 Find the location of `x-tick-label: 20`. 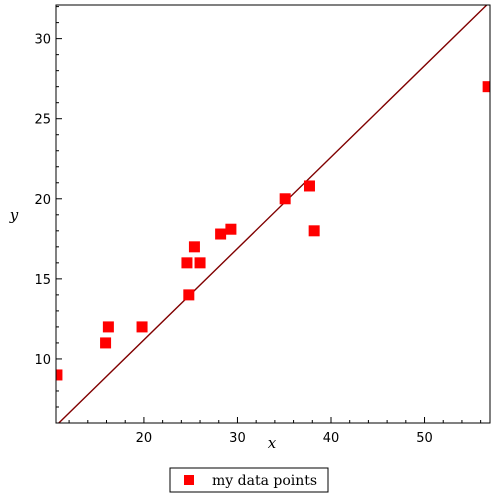

x-tick-label: 20 is located at coordinates (144, 438).